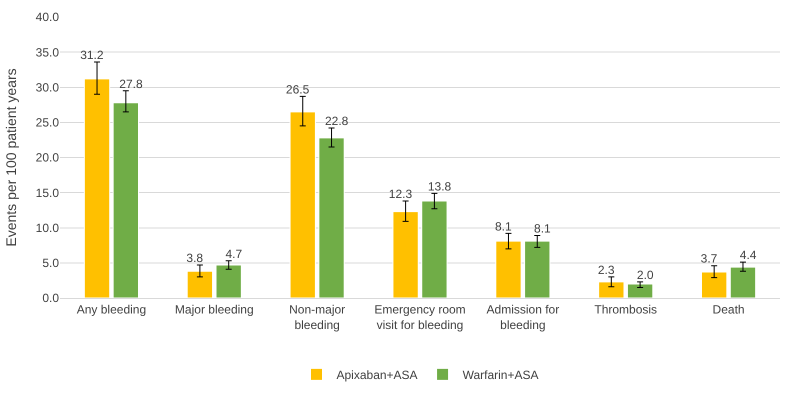 This screenshot has height=399, width=790. I want to click on y-tick-label: 10.0, so click(48, 227).